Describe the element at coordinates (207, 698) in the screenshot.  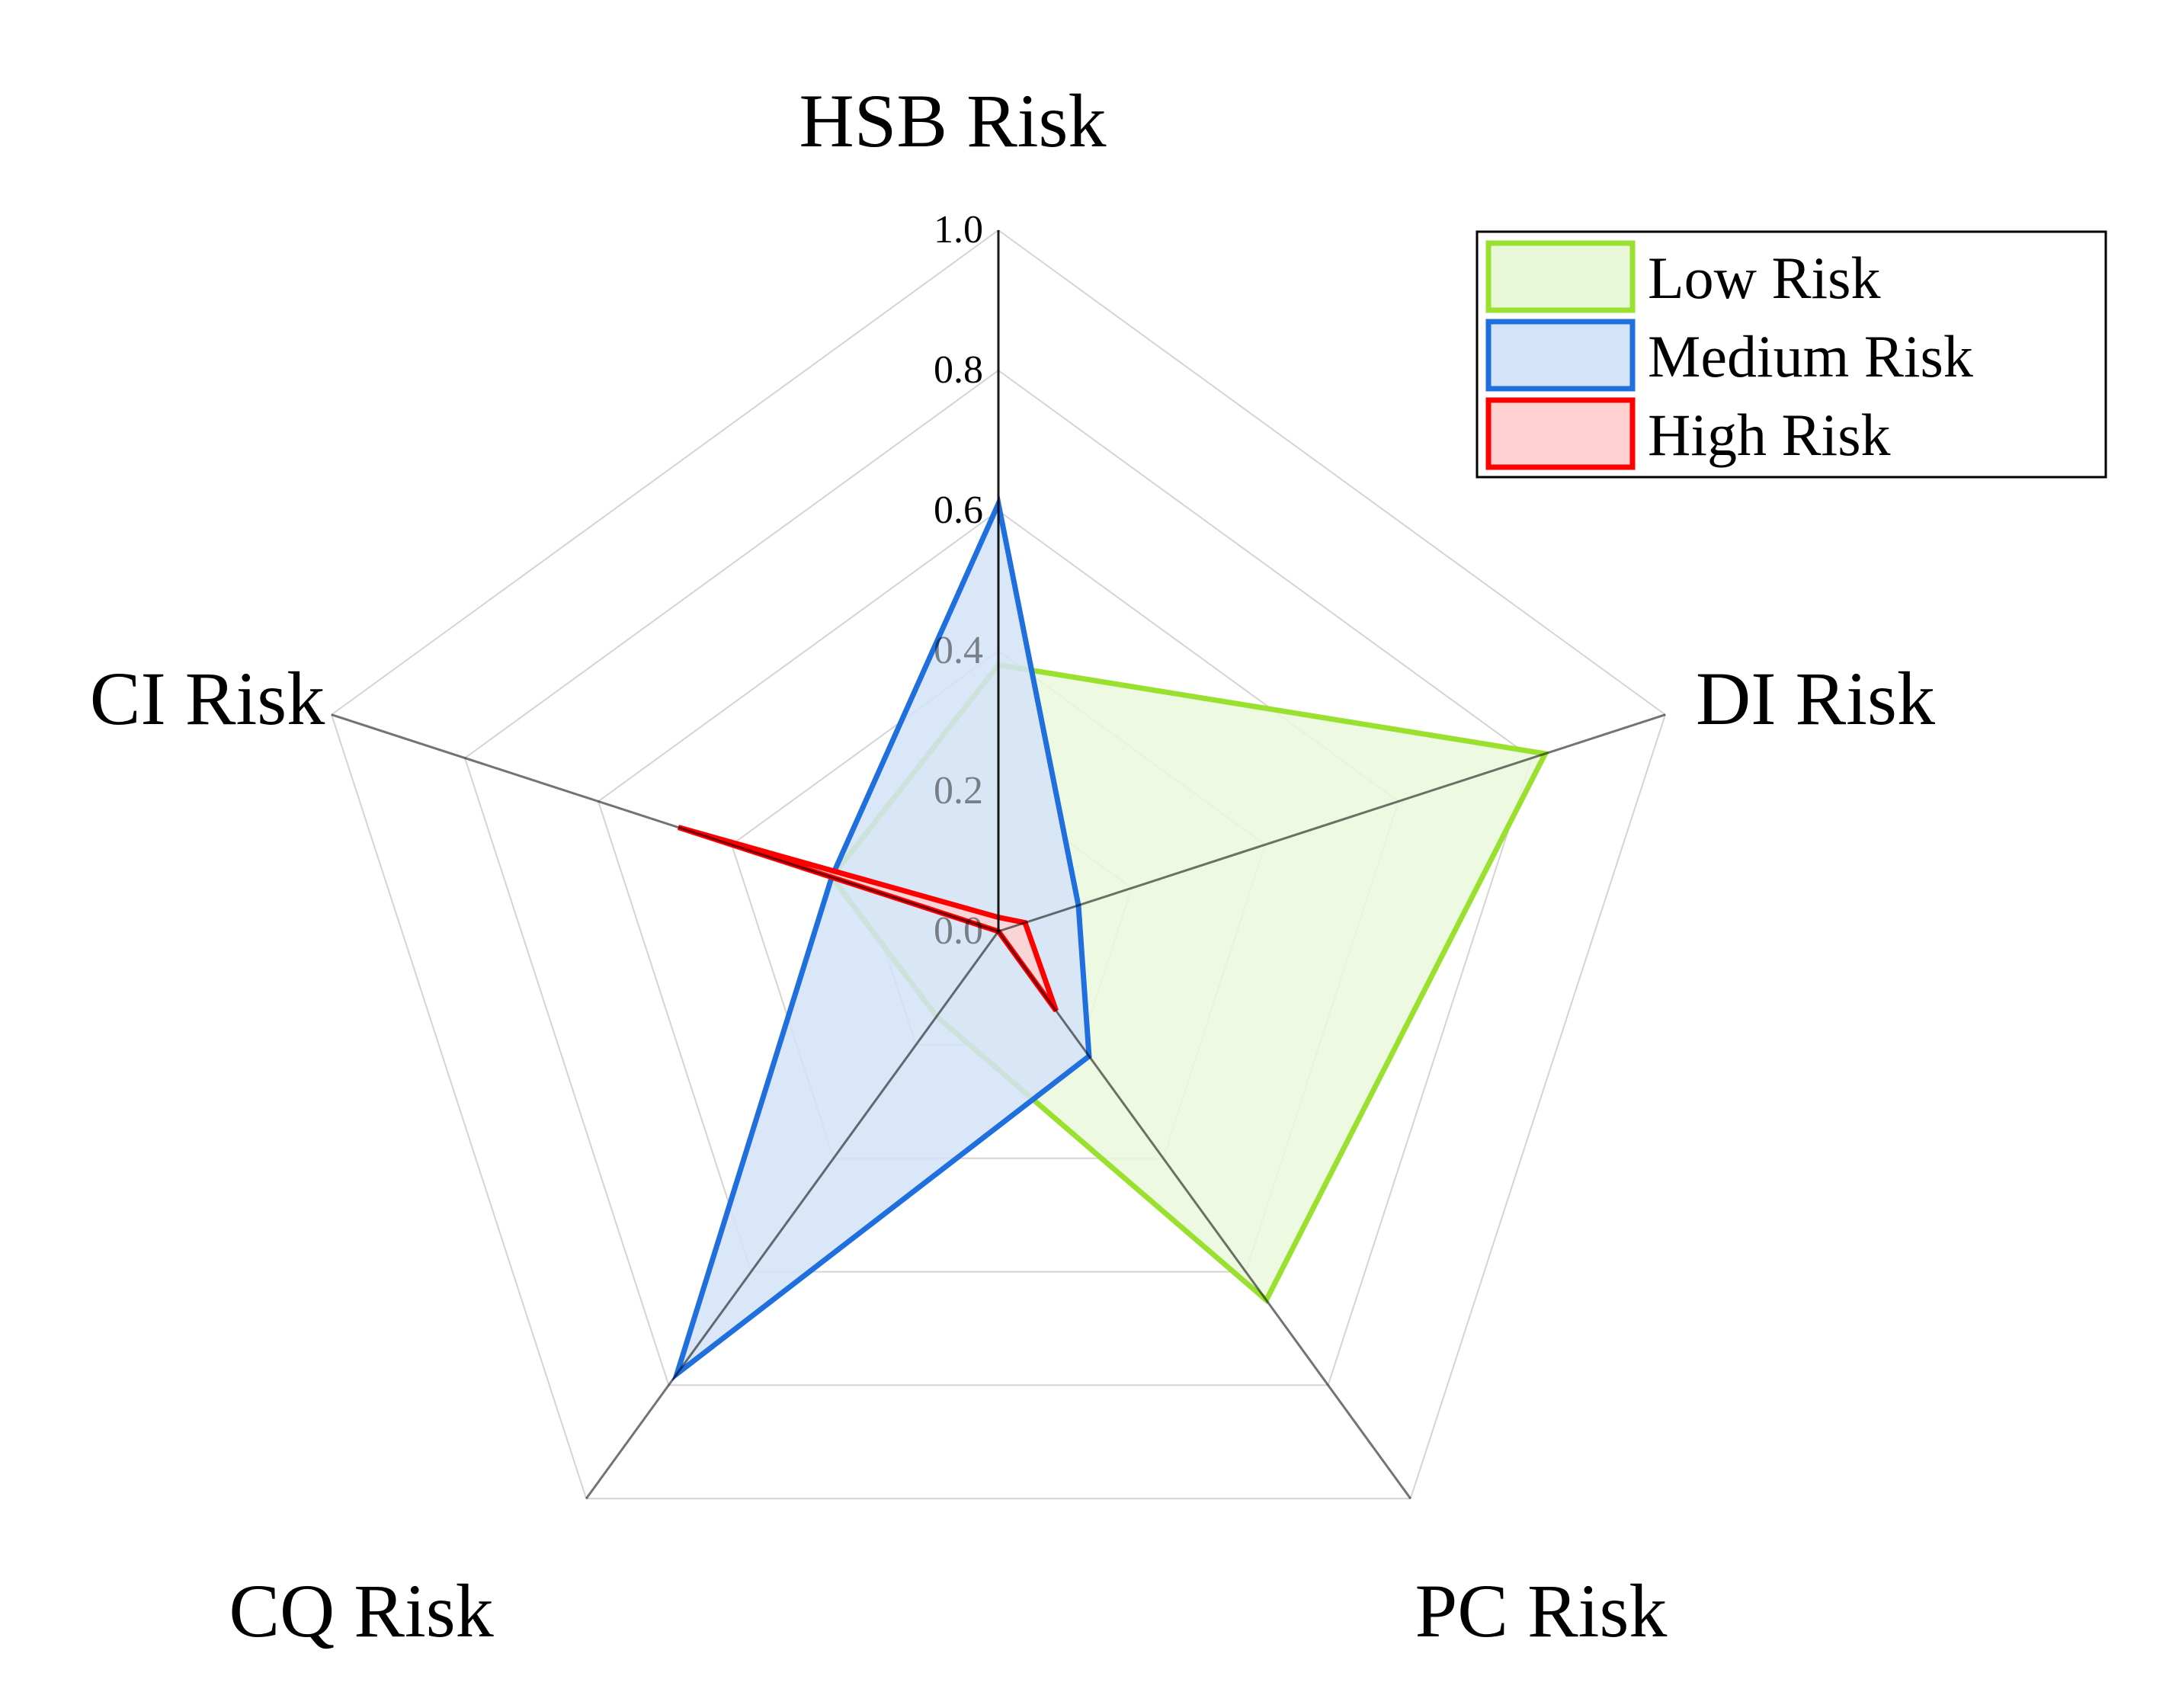
I see `axis-label-ci-risk: CI Risk` at that location.